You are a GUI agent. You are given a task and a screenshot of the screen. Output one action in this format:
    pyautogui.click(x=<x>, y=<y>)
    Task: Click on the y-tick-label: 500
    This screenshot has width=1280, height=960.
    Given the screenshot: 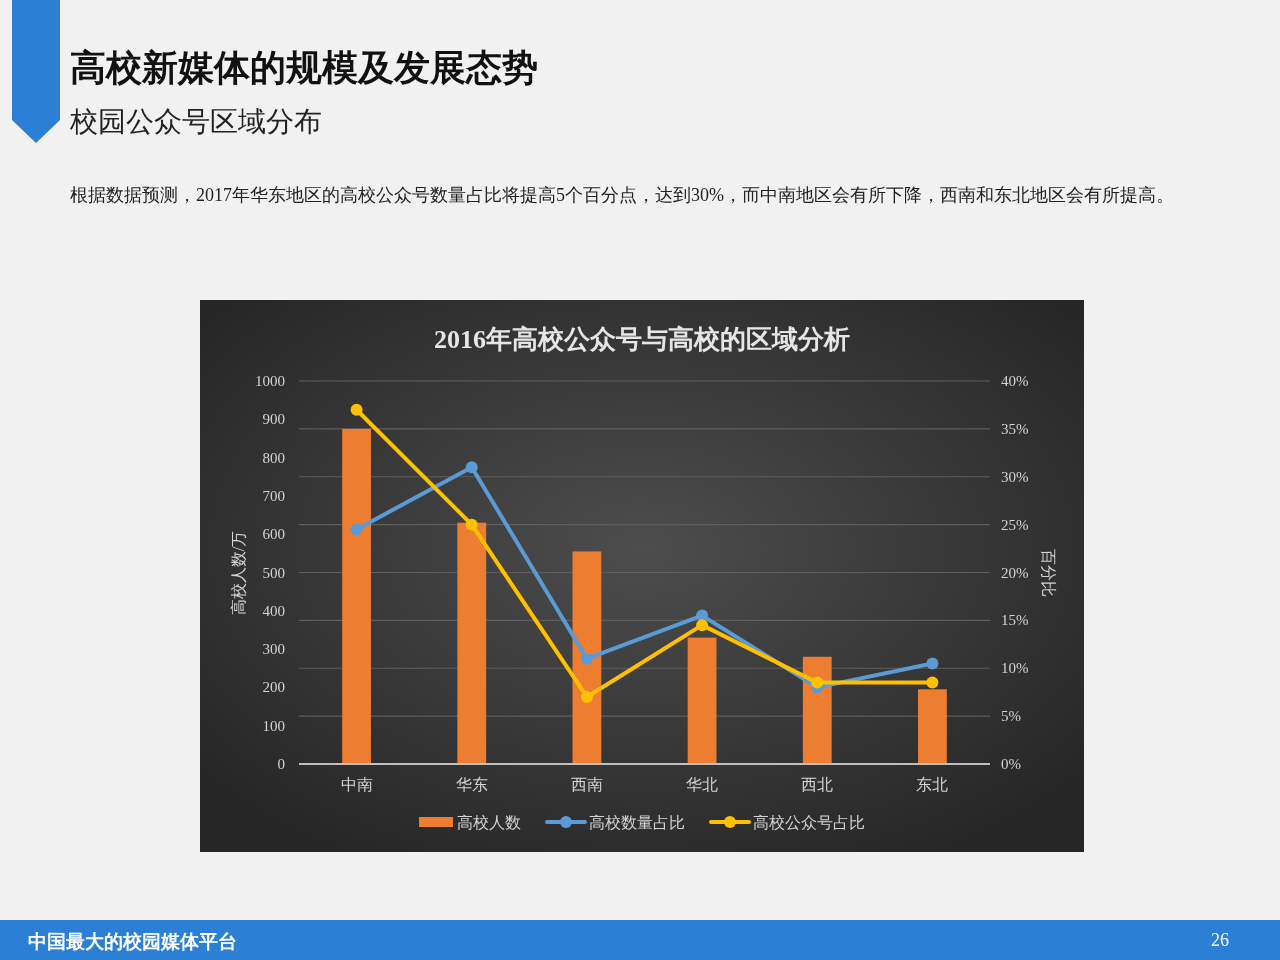 What is the action you would take?
    pyautogui.click(x=273, y=572)
    